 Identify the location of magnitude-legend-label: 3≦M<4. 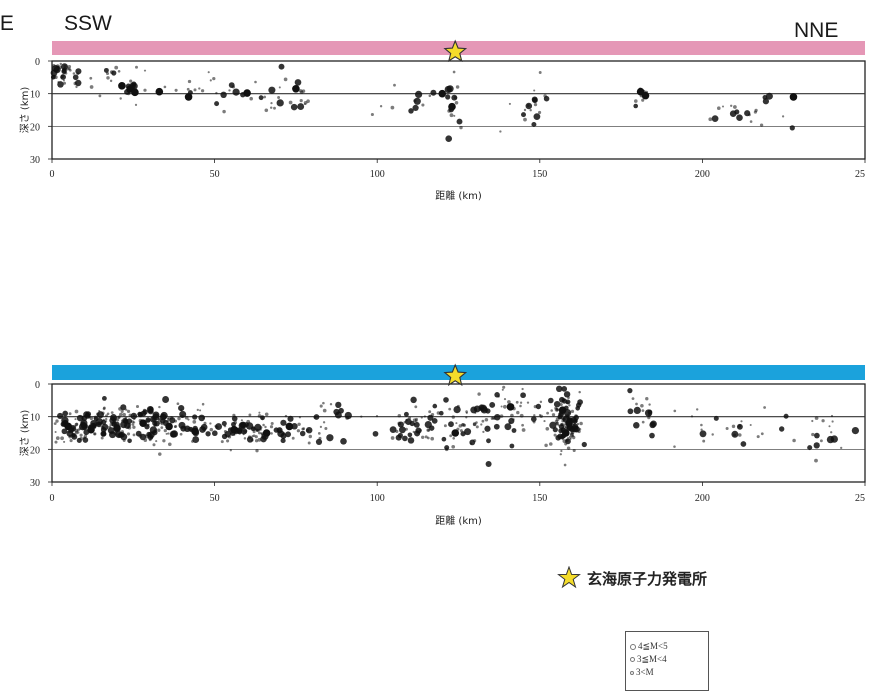
(652, 659).